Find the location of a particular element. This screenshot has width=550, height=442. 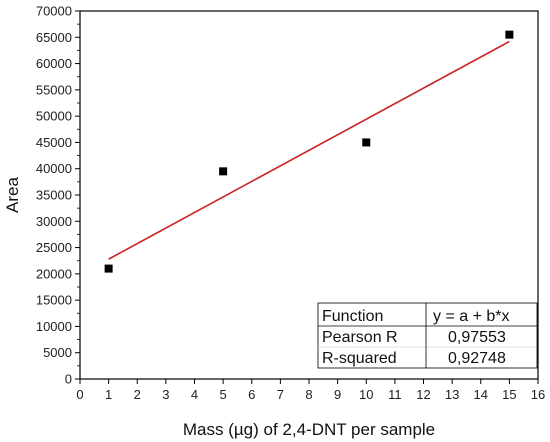

y-tick-label: 15000 is located at coordinates (54, 300).